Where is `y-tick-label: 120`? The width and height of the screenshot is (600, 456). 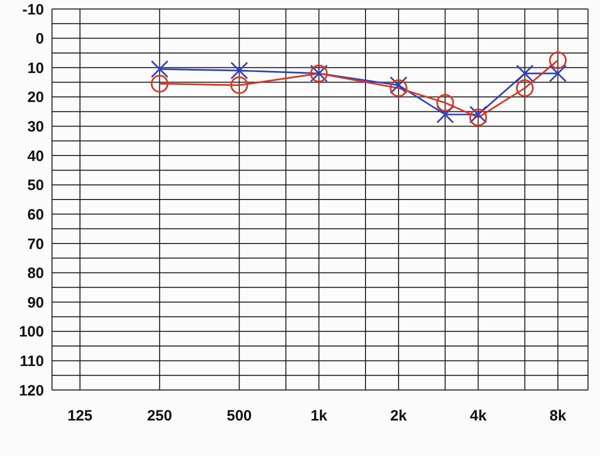
y-tick-label: 120 is located at coordinates (31, 391).